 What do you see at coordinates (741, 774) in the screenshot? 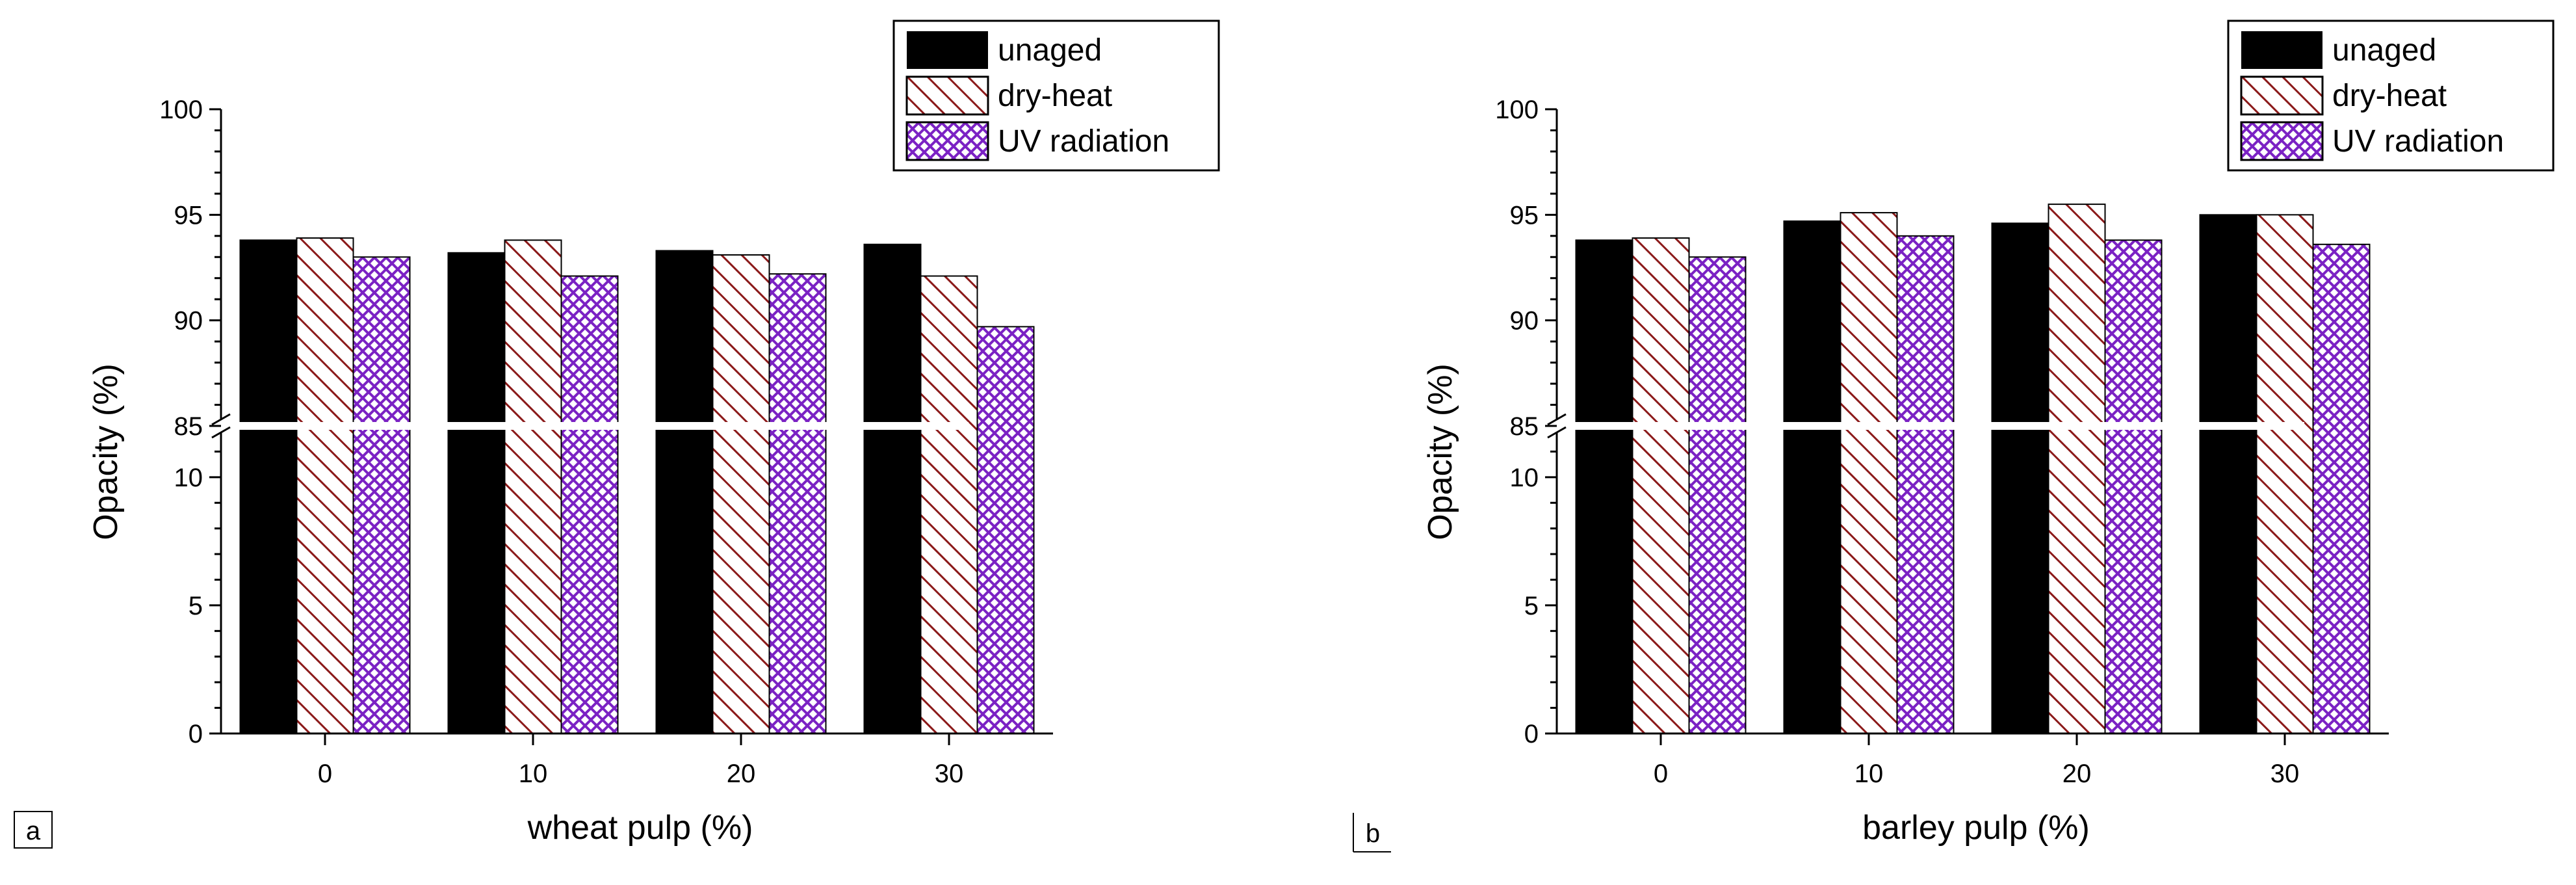
I see `x-tick-label-a: 20` at bounding box center [741, 774].